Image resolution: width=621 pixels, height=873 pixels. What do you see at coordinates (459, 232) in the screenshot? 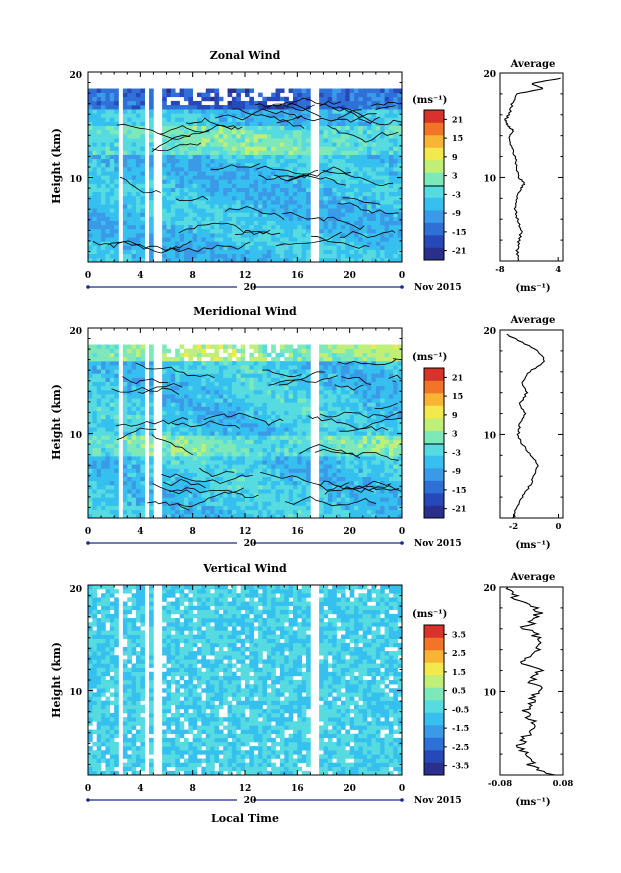
I see `colorbar-tick-label: -15` at bounding box center [459, 232].